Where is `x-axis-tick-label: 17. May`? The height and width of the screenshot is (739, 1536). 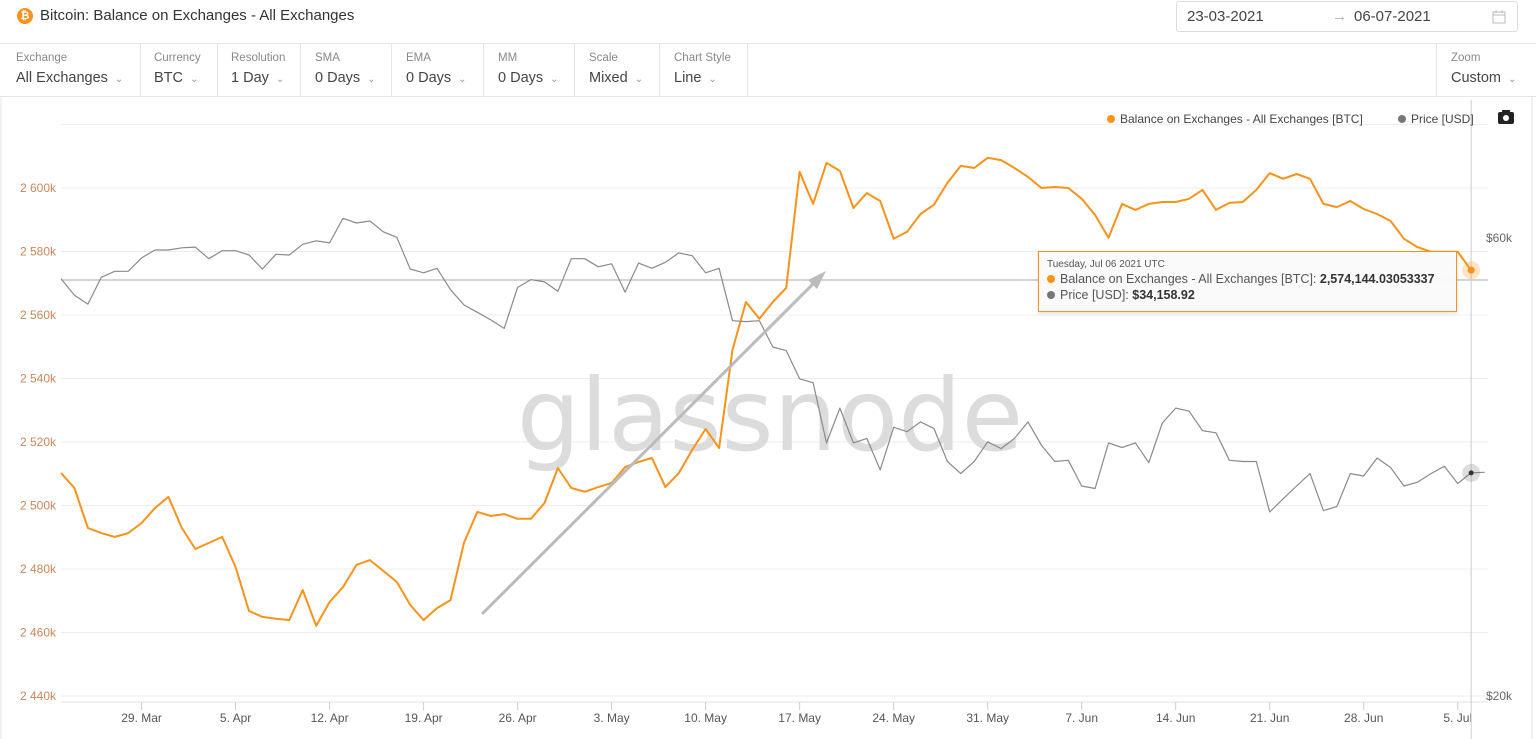
x-axis-tick-label: 17. May is located at coordinates (799, 718).